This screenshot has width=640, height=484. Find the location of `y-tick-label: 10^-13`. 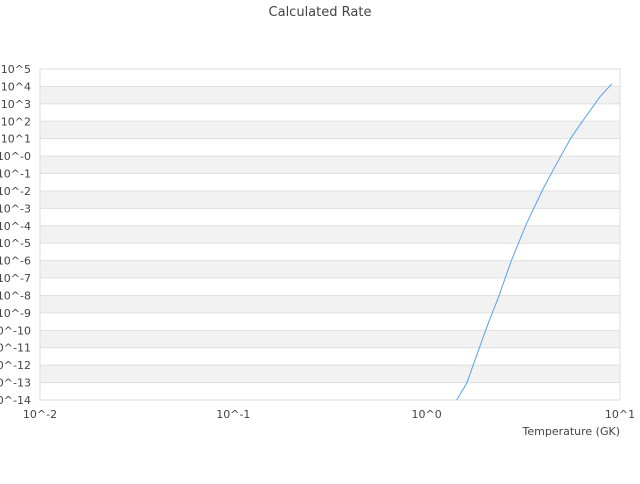

y-tick-label: 10^-13 is located at coordinates (15, 383).